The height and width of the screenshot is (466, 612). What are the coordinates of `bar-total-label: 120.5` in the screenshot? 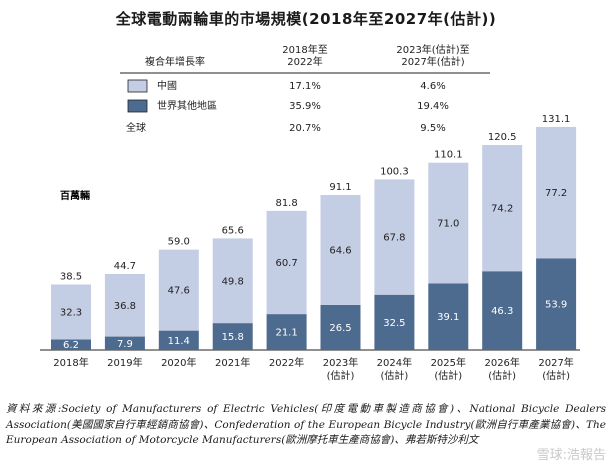 It's located at (502, 137).